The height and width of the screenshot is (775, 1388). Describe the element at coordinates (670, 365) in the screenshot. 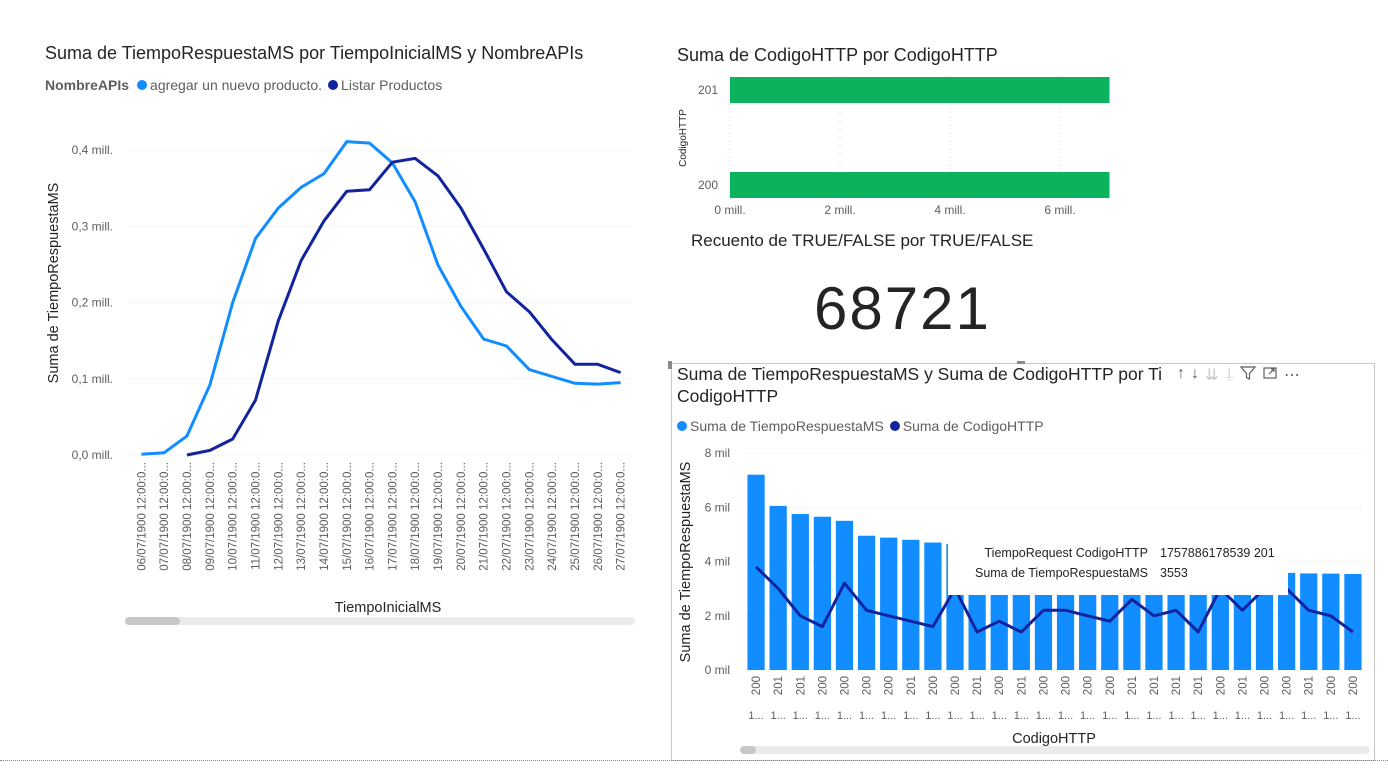

I see `resize-handle-top-left` at that location.